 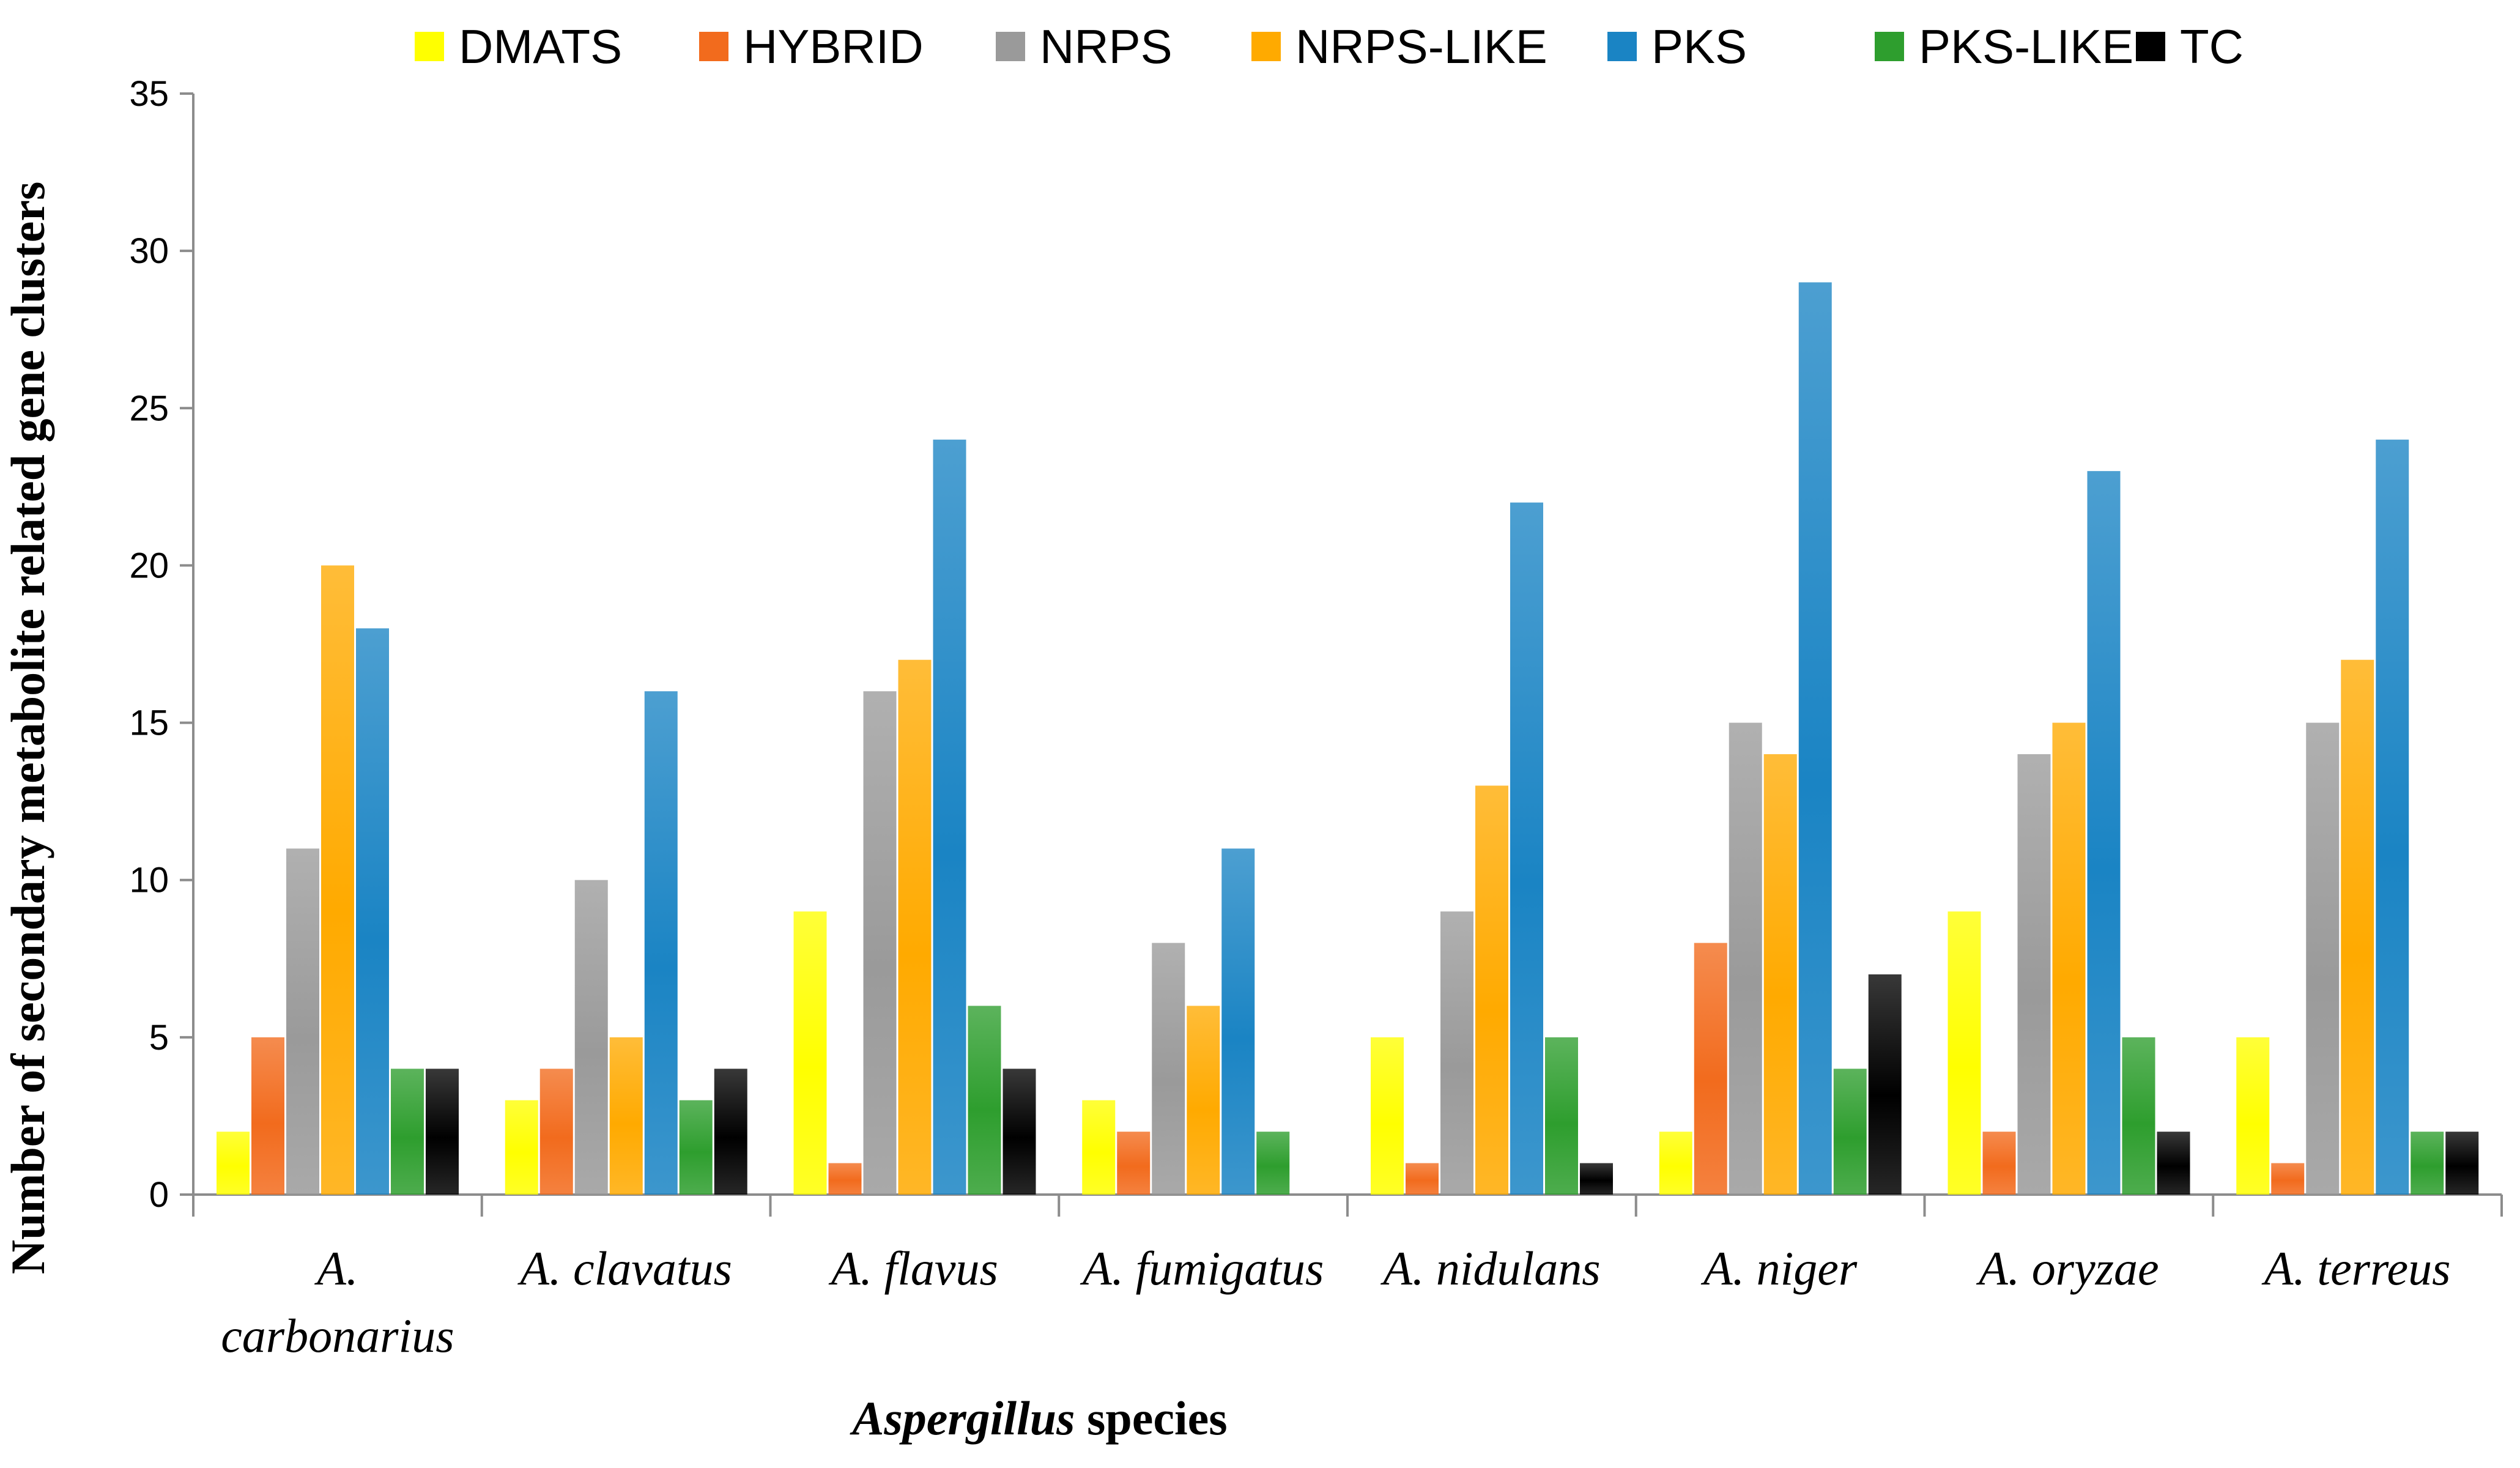 What do you see at coordinates (162, 644) in the screenshot?
I see `y-axis: 0 5 10 15 20 25 30 35` at bounding box center [162, 644].